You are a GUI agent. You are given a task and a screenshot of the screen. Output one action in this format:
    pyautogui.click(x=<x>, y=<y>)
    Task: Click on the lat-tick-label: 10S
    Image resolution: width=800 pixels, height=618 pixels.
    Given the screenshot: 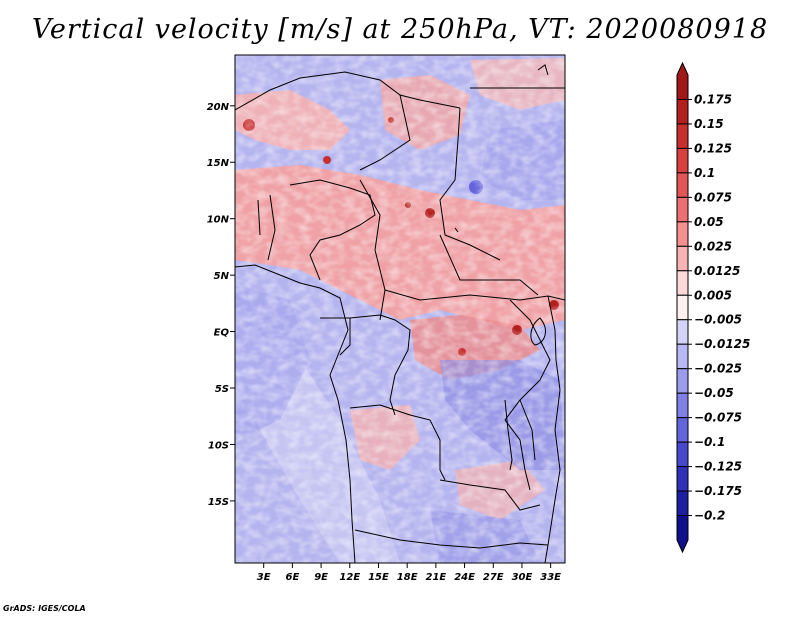 What is the action you would take?
    pyautogui.click(x=218, y=445)
    